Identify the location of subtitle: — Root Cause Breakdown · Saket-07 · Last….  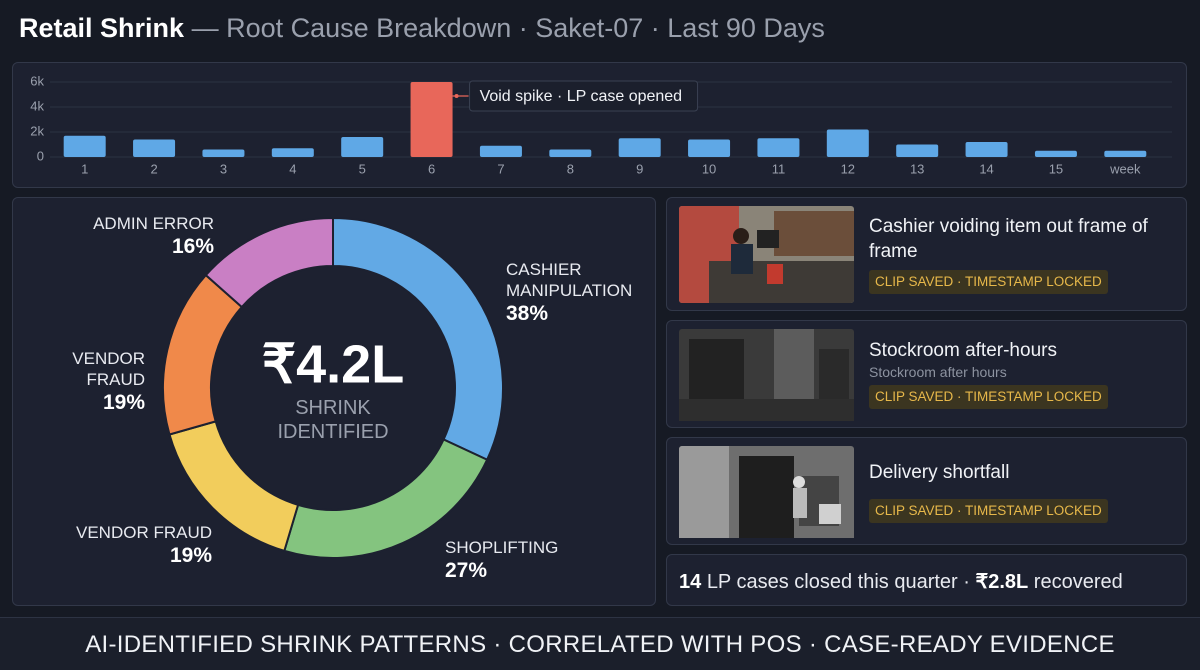
(508, 28).